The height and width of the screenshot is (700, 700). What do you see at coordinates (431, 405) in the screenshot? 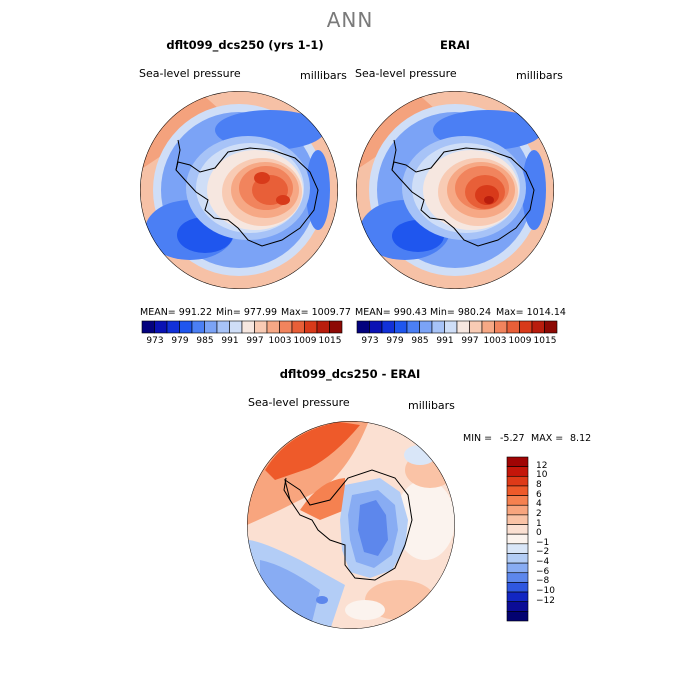
I see `difference-units-label: millibars` at bounding box center [431, 405].